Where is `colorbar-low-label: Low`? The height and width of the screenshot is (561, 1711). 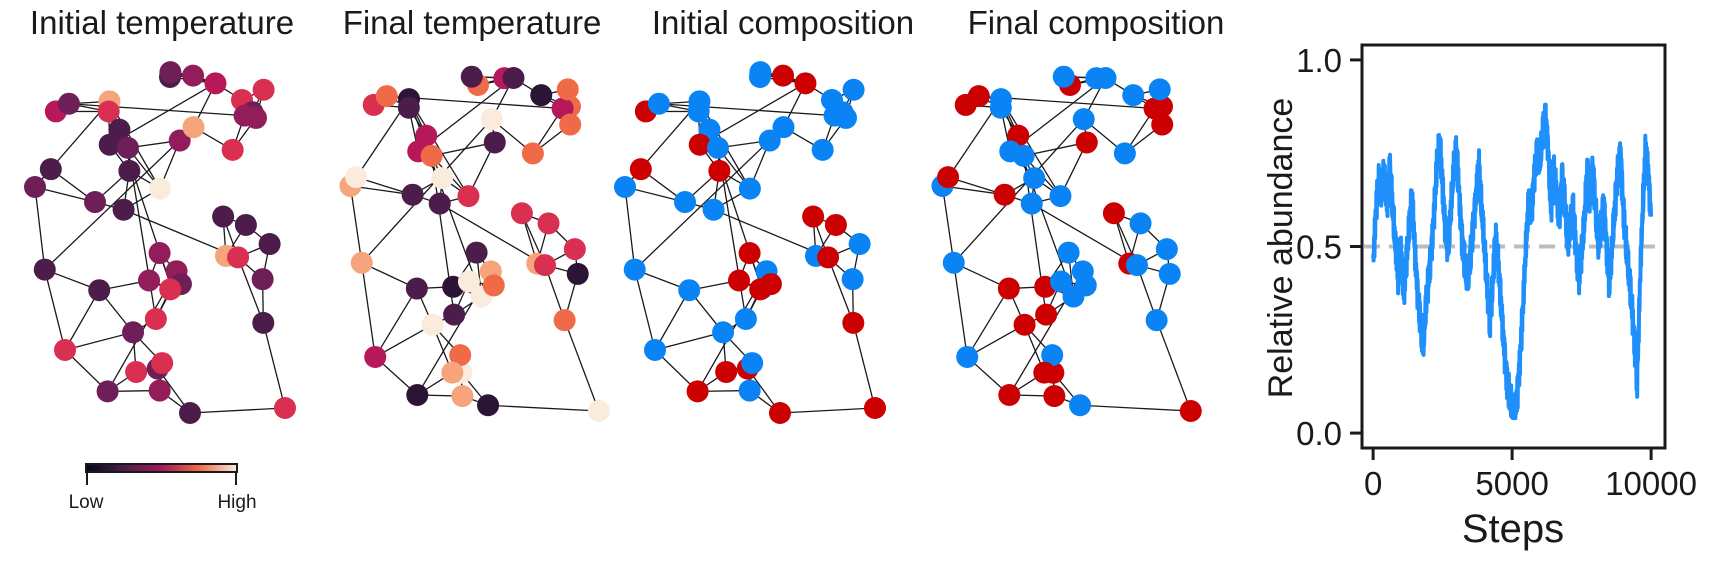 colorbar-low-label: Low is located at coordinates (86, 502).